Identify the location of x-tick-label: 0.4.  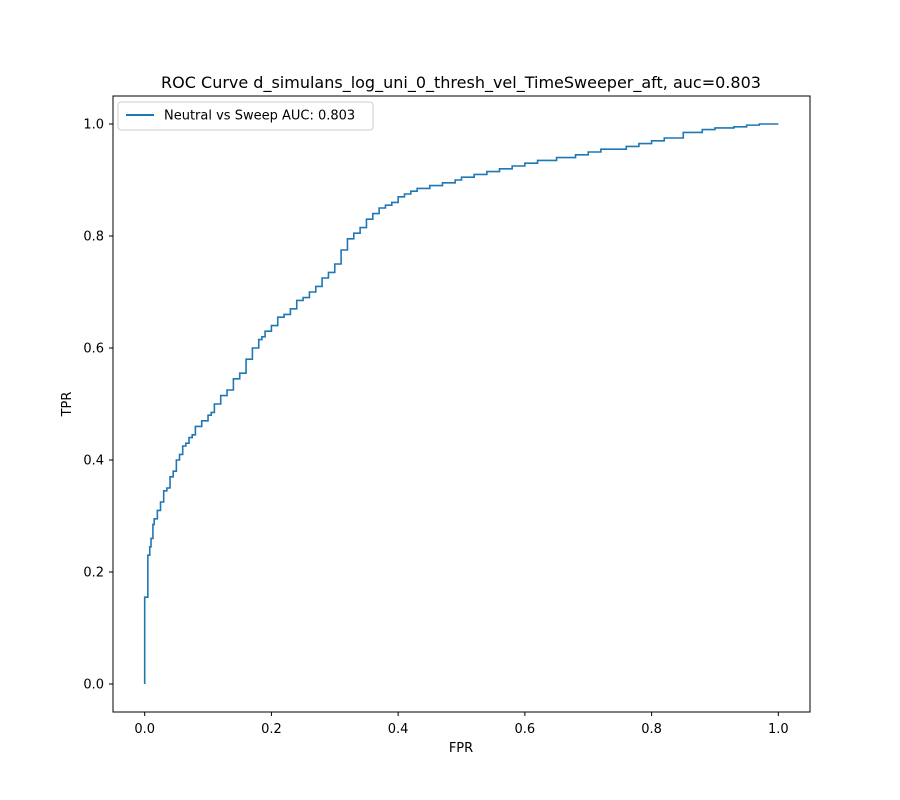
(398, 729).